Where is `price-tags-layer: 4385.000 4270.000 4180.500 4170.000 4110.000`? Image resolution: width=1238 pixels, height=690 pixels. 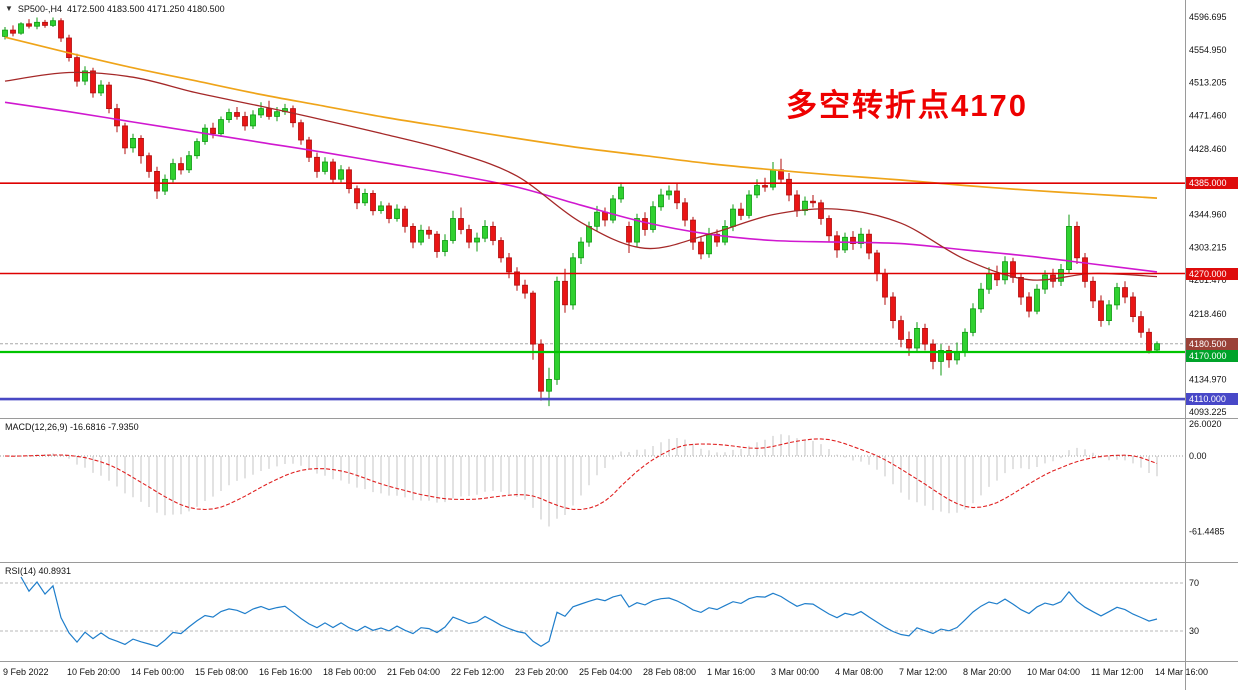
price-tags-layer: 4385.000 4270.000 4180.500 4170.000 4110.000 is located at coordinates (1212, 345).